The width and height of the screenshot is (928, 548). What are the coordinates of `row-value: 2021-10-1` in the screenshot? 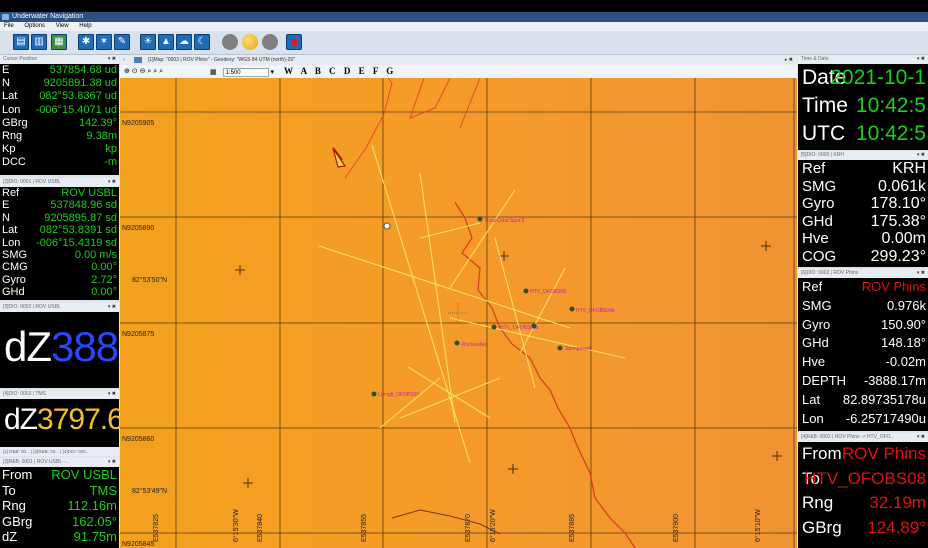 It's located at (878, 77).